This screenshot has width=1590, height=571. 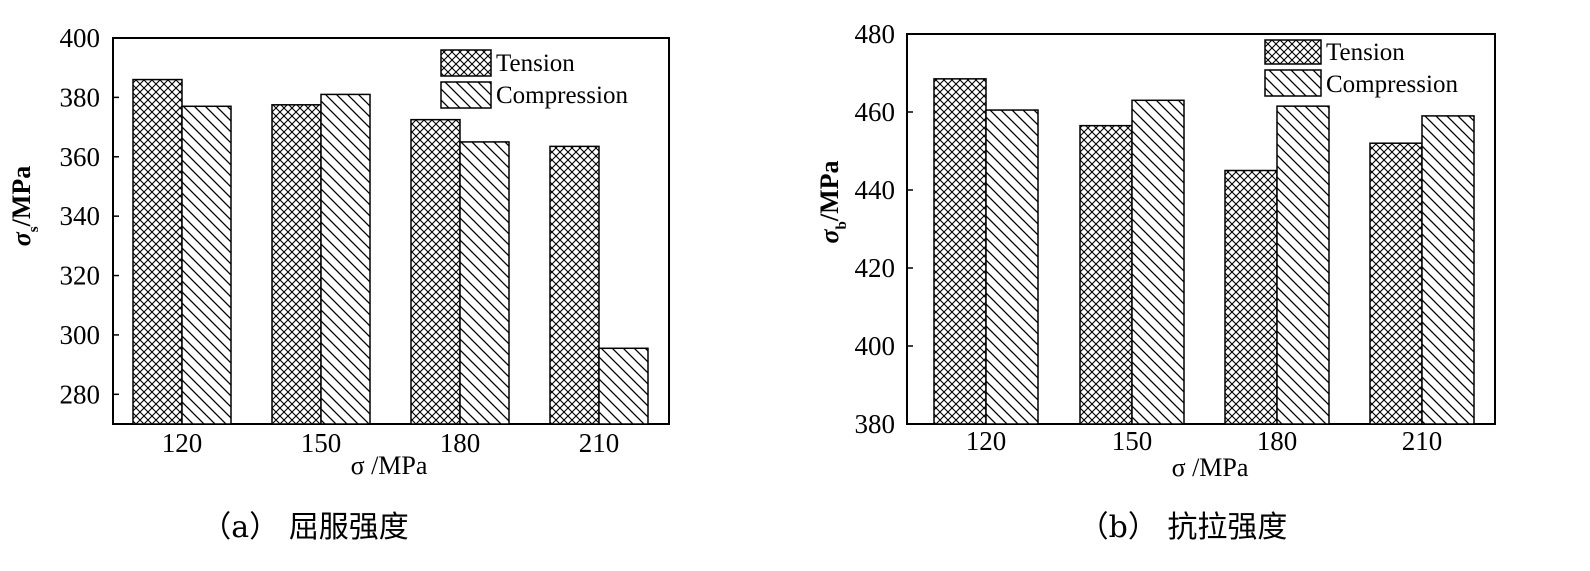 I want to click on y-tick-label: 420, so click(x=875, y=268).